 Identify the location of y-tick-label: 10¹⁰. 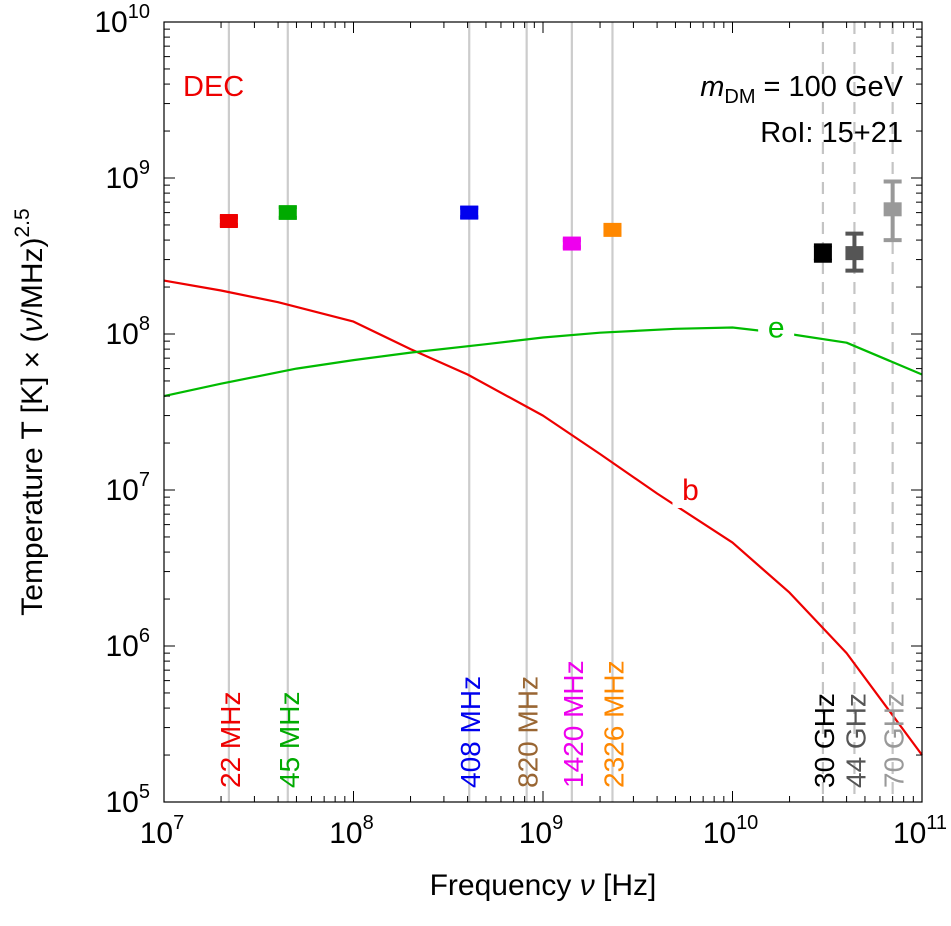
(122, 20).